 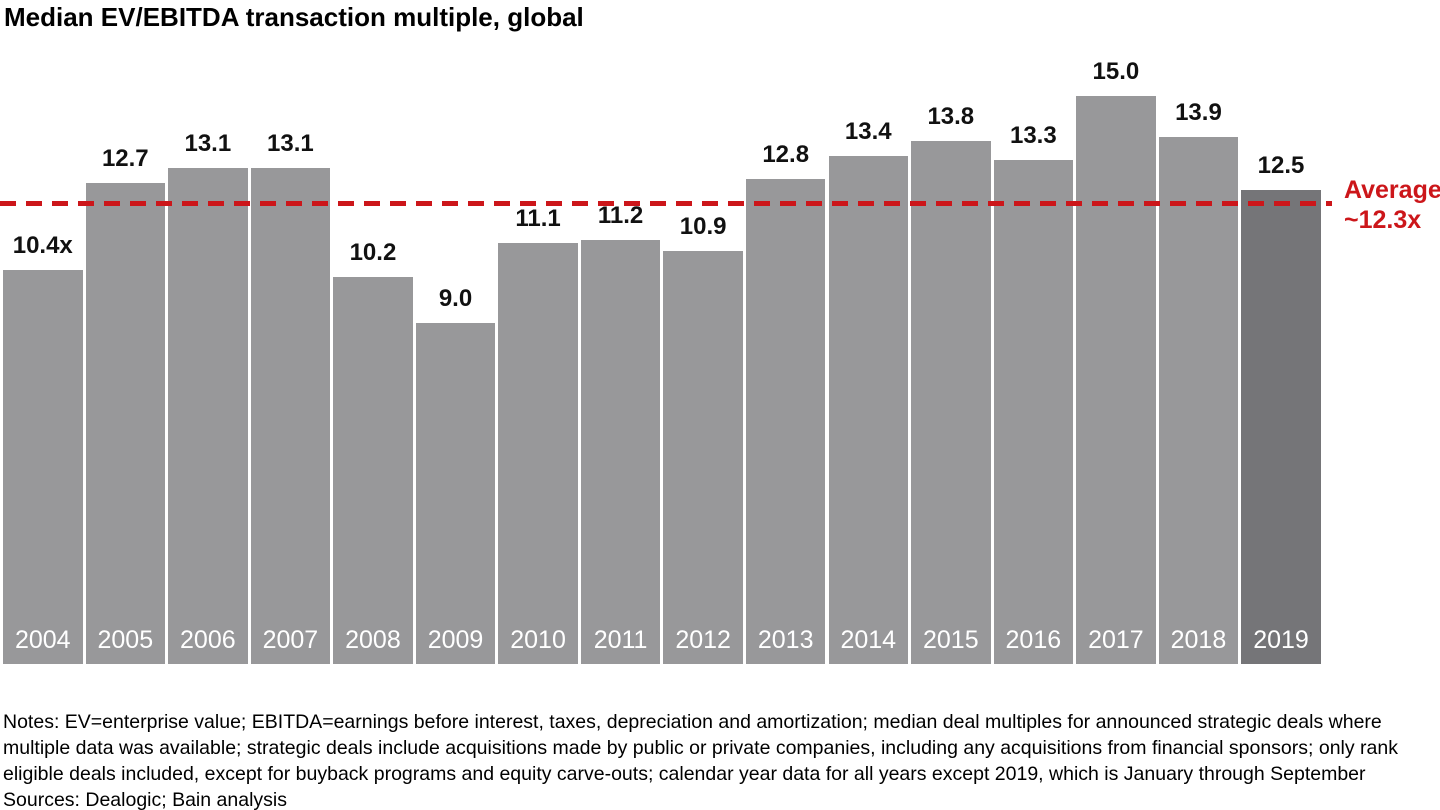 What do you see at coordinates (703, 438) in the screenshot?
I see `bar-2012: 10.9 2012` at bounding box center [703, 438].